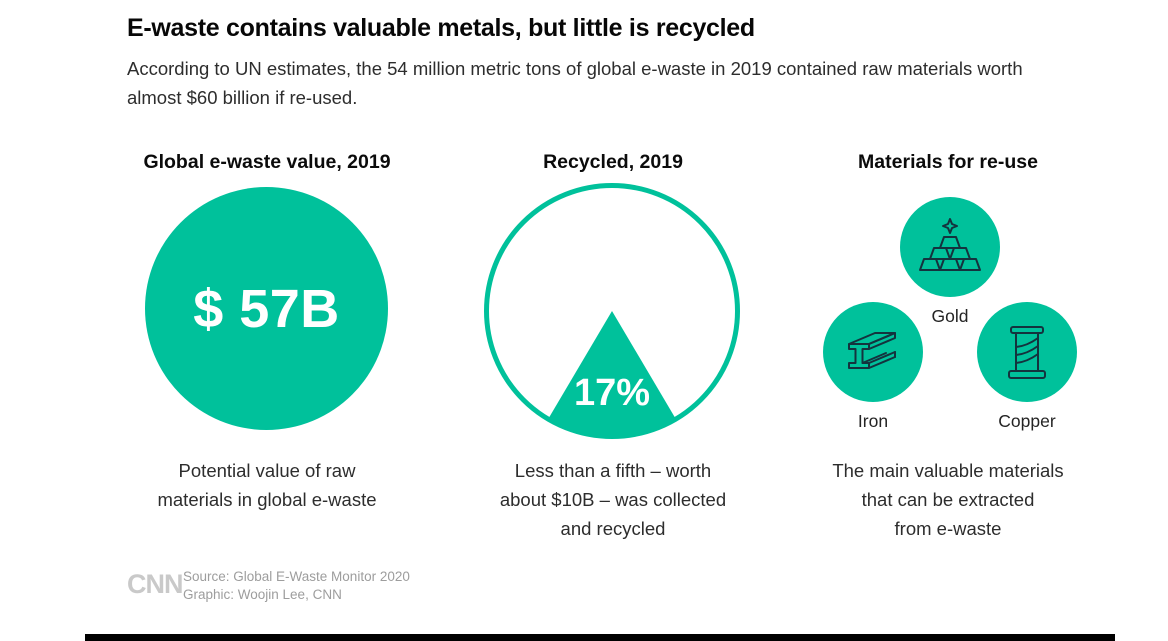 The image size is (1168, 641). What do you see at coordinates (296, 576) in the screenshot?
I see `source-line: Source: Global E-Waste Monitor 2020` at bounding box center [296, 576].